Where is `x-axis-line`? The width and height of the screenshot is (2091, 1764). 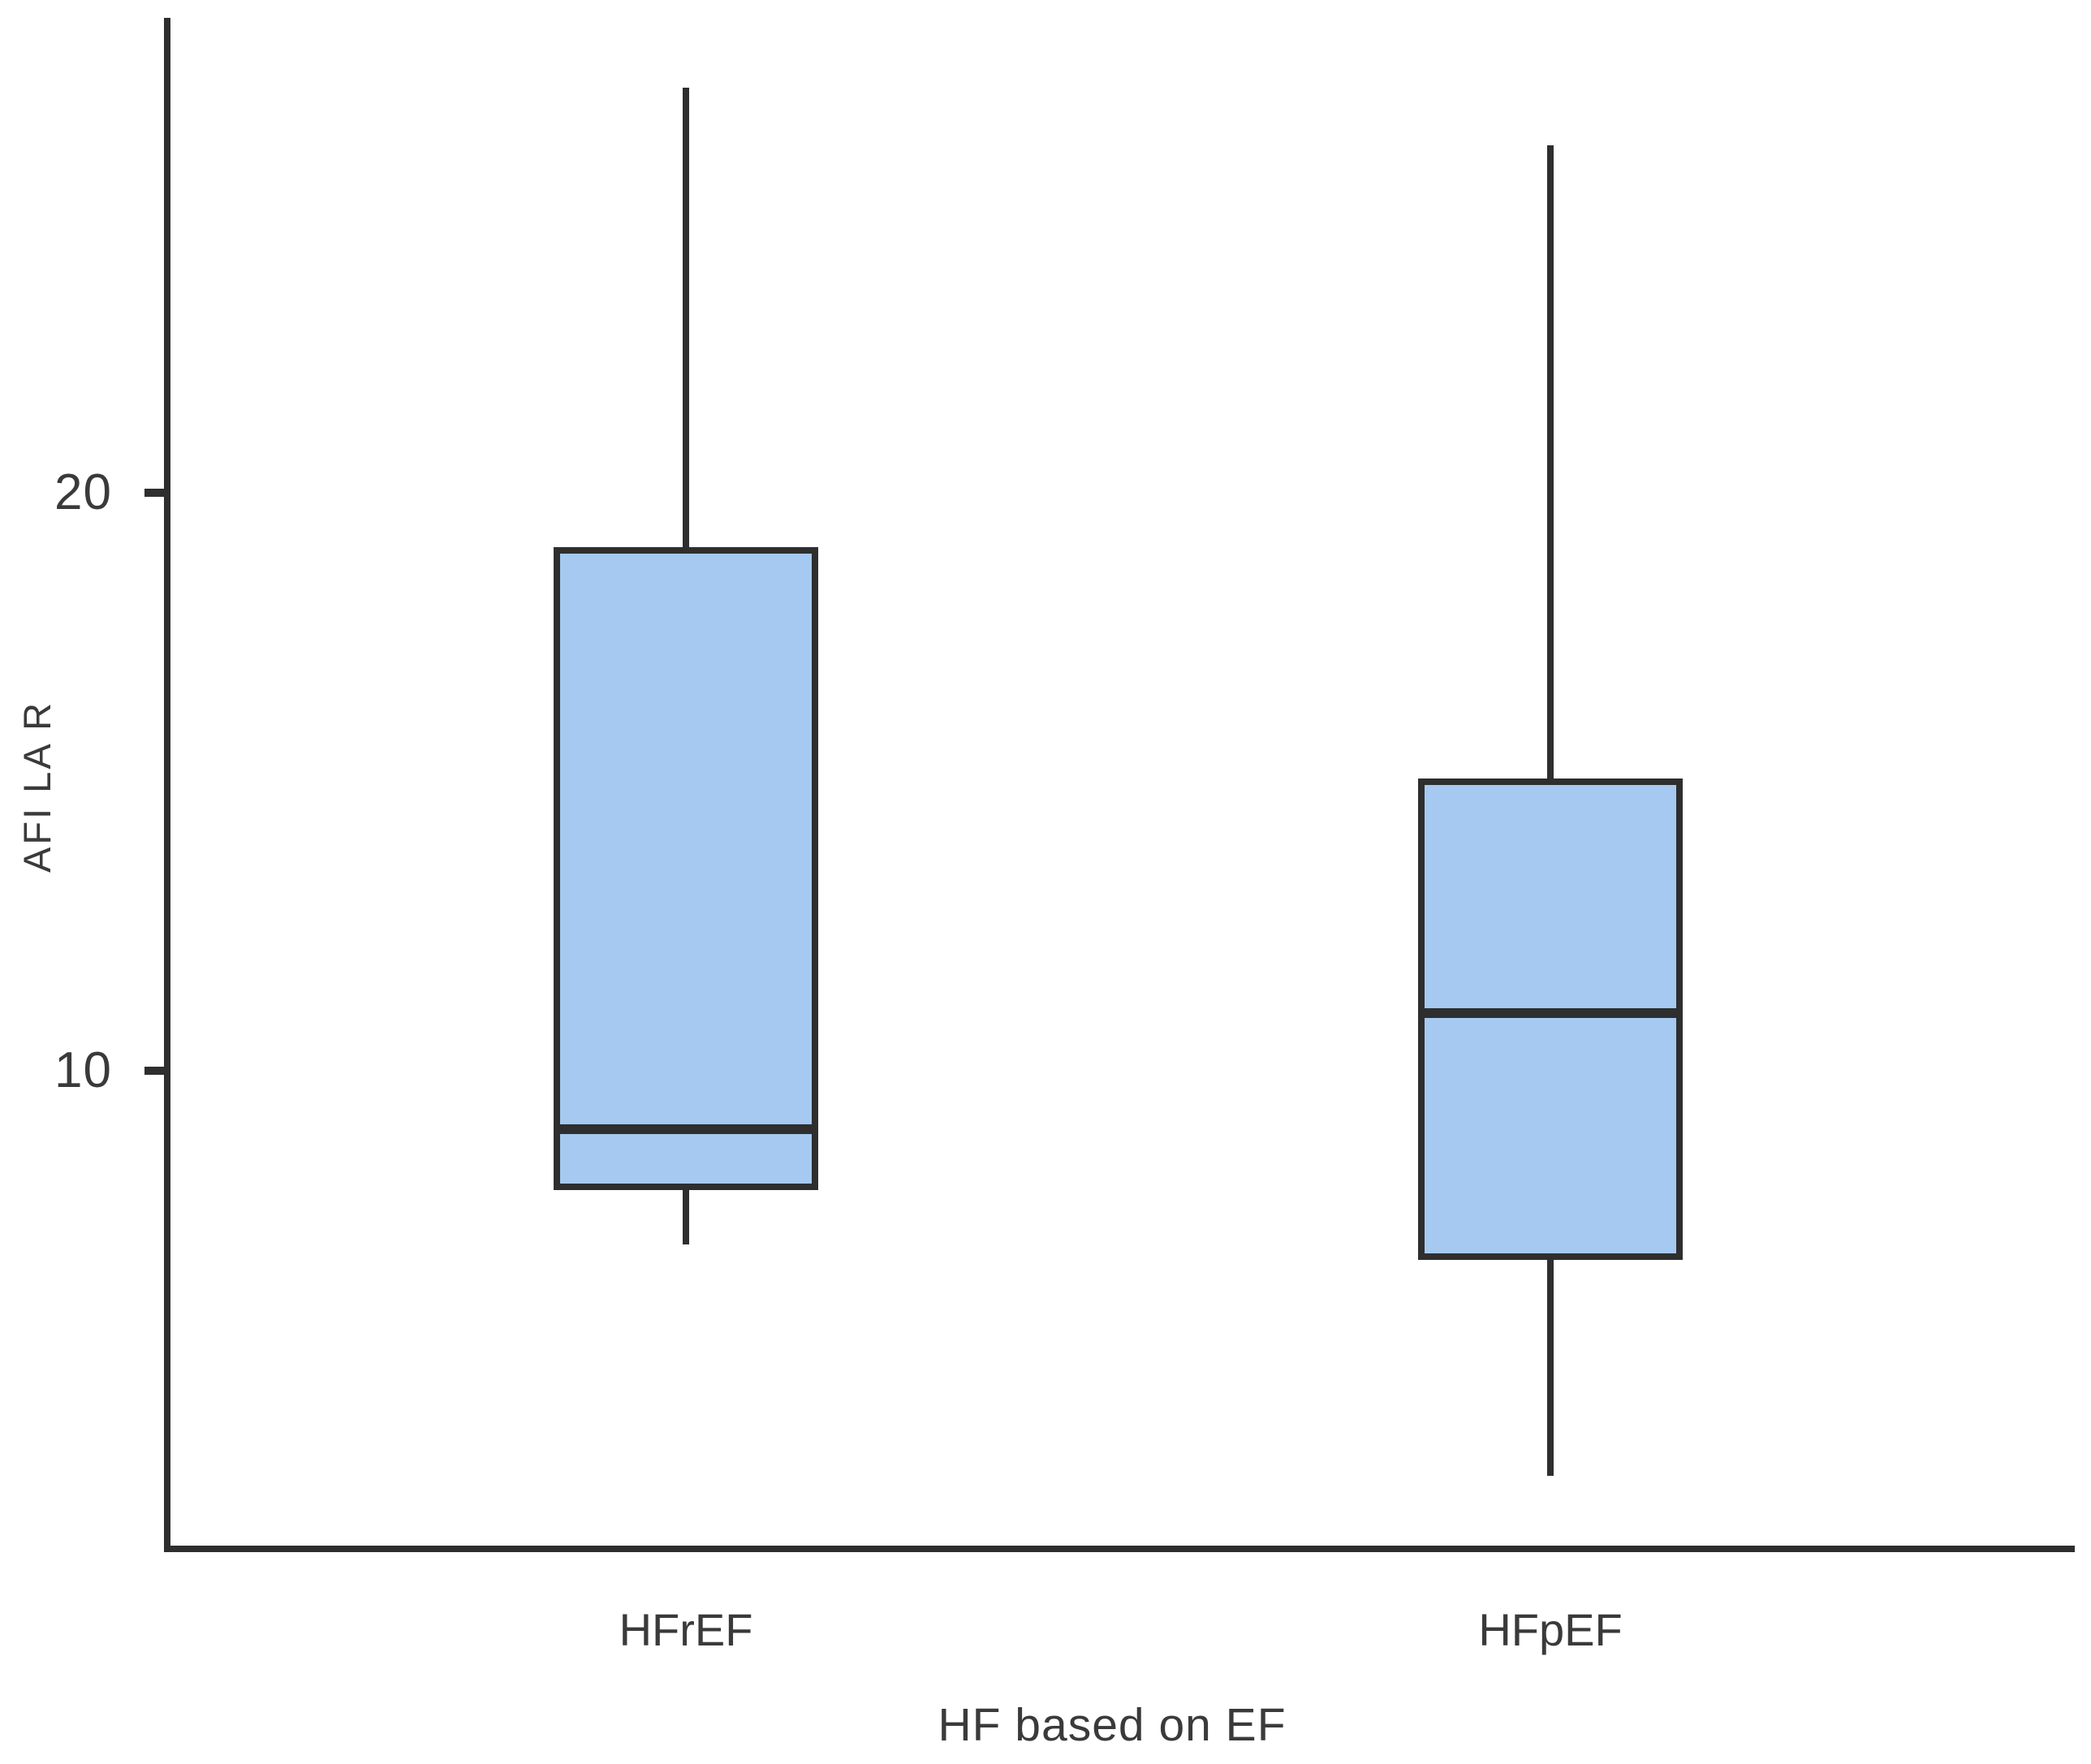 x-axis-line is located at coordinates (1119, 1549).